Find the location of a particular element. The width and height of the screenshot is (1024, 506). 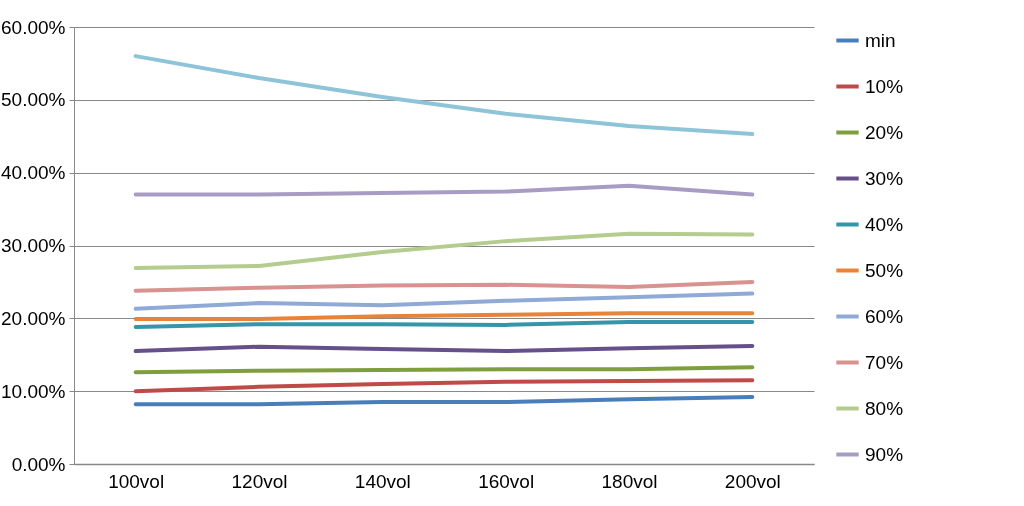

y-tick-label: 10.00% is located at coordinates (33, 391).